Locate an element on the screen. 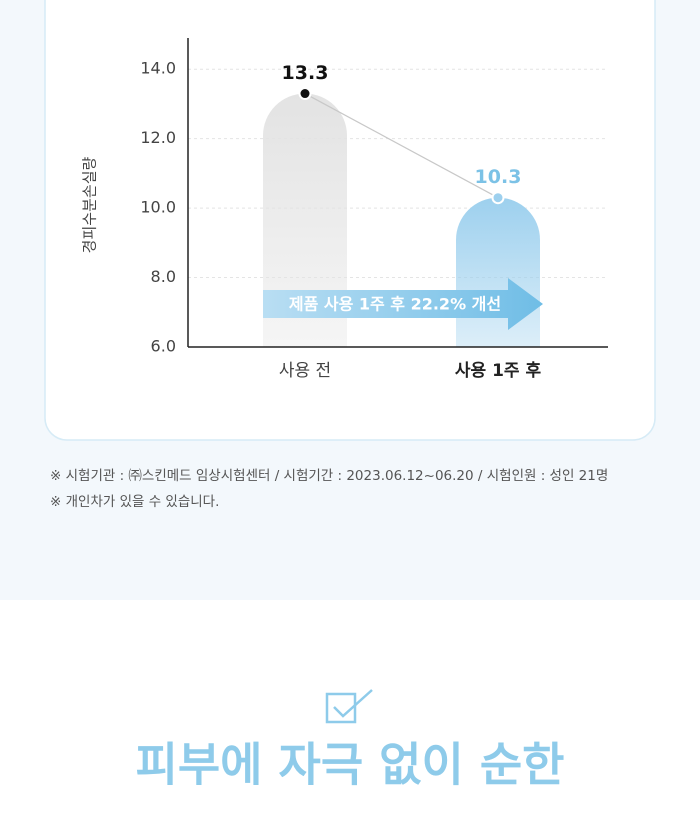 Image resolution: width=700 pixels, height=815 pixels. annotation: 제품 사용 1주 후 22.2% 개선 is located at coordinates (395, 304).